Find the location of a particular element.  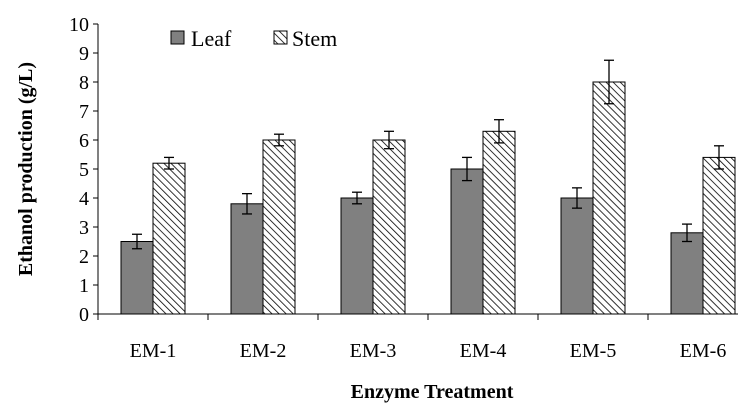

x-ticks: EM-1 EM-2 EM-3 EM-4 EM-5 EM-6 is located at coordinates (412, 338).